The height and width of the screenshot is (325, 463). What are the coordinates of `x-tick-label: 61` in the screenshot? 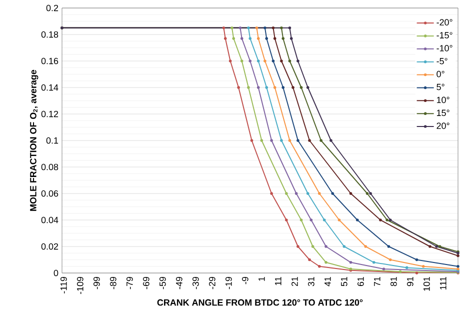 It's located at (360, 281).